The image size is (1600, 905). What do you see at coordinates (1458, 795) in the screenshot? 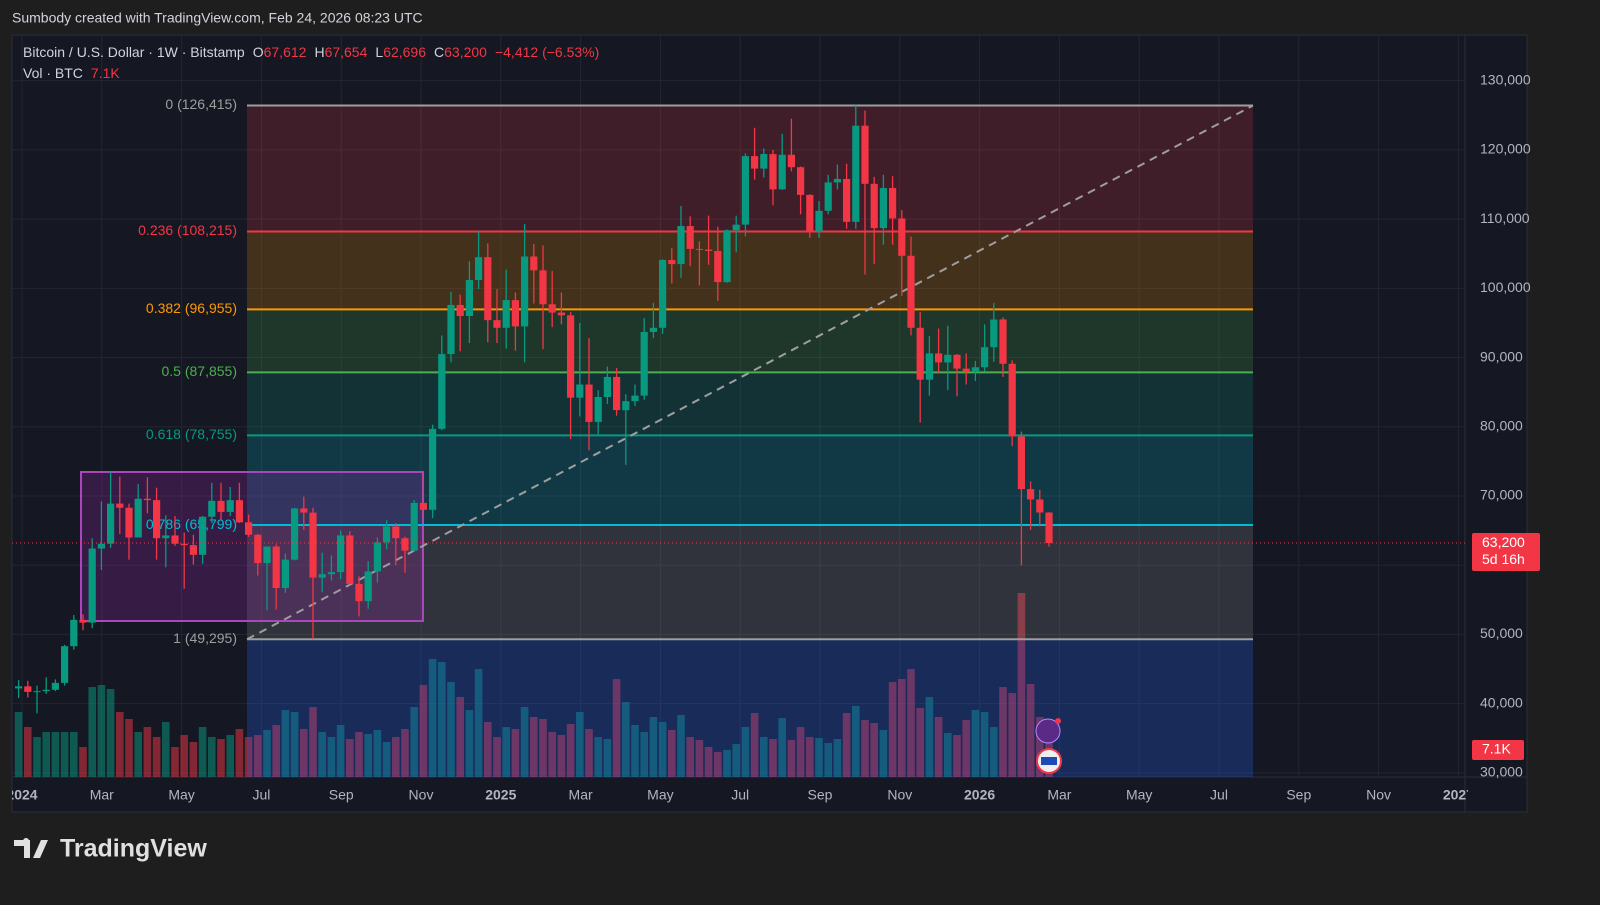
I see `x-tick-label: 2027` at bounding box center [1458, 795].